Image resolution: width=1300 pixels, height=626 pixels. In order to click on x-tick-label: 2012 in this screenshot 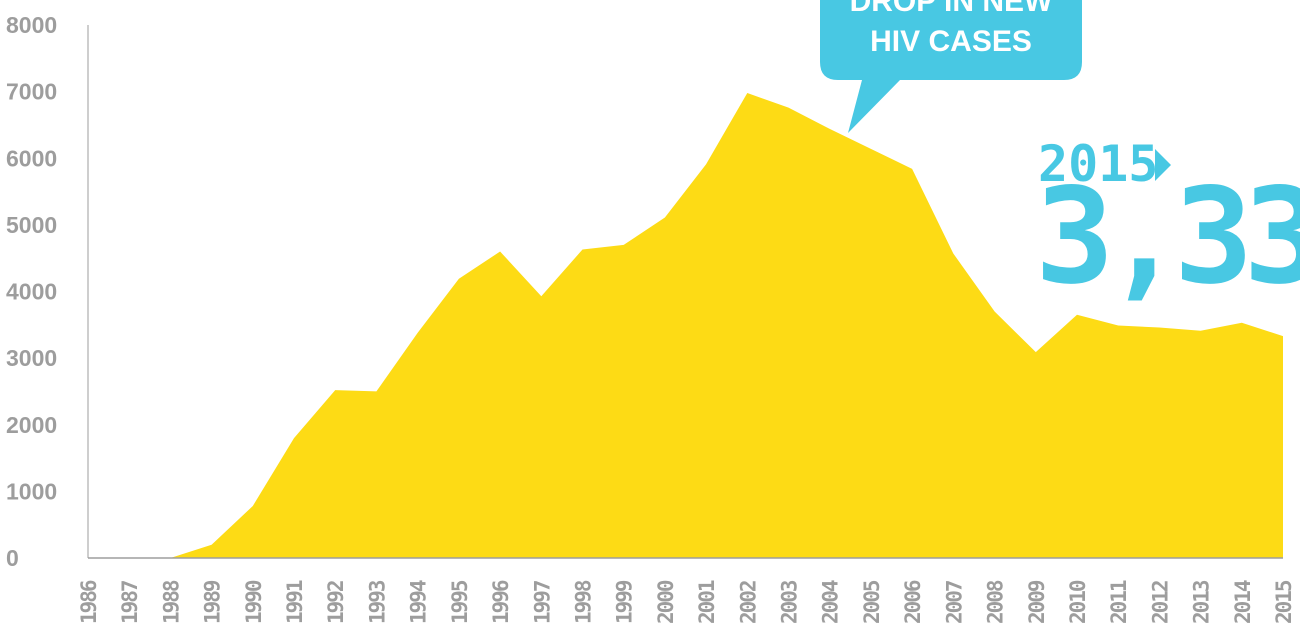, I will do `click(1160, 602)`.